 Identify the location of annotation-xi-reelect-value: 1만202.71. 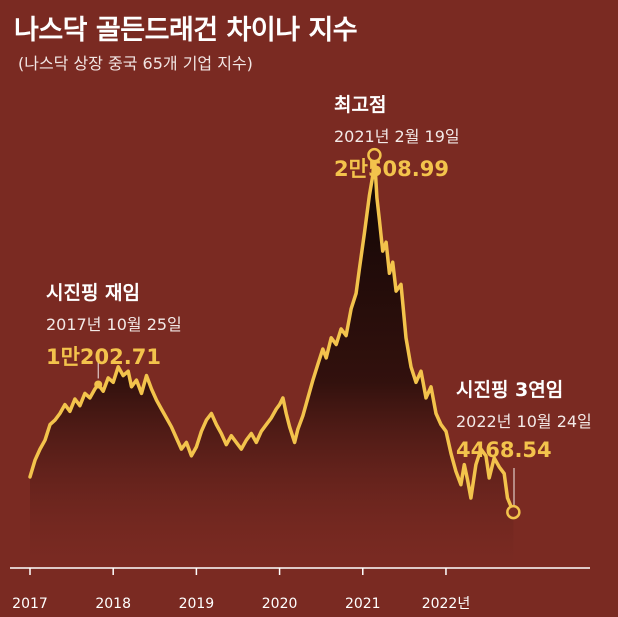
(103, 357).